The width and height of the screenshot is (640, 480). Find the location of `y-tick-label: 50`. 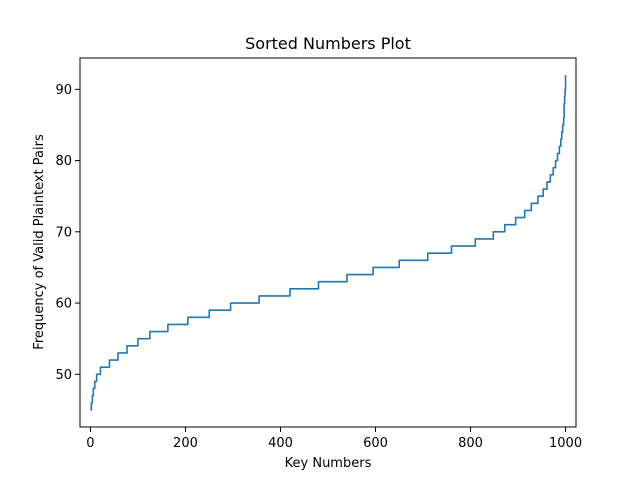

y-tick-label: 50 is located at coordinates (63, 375).